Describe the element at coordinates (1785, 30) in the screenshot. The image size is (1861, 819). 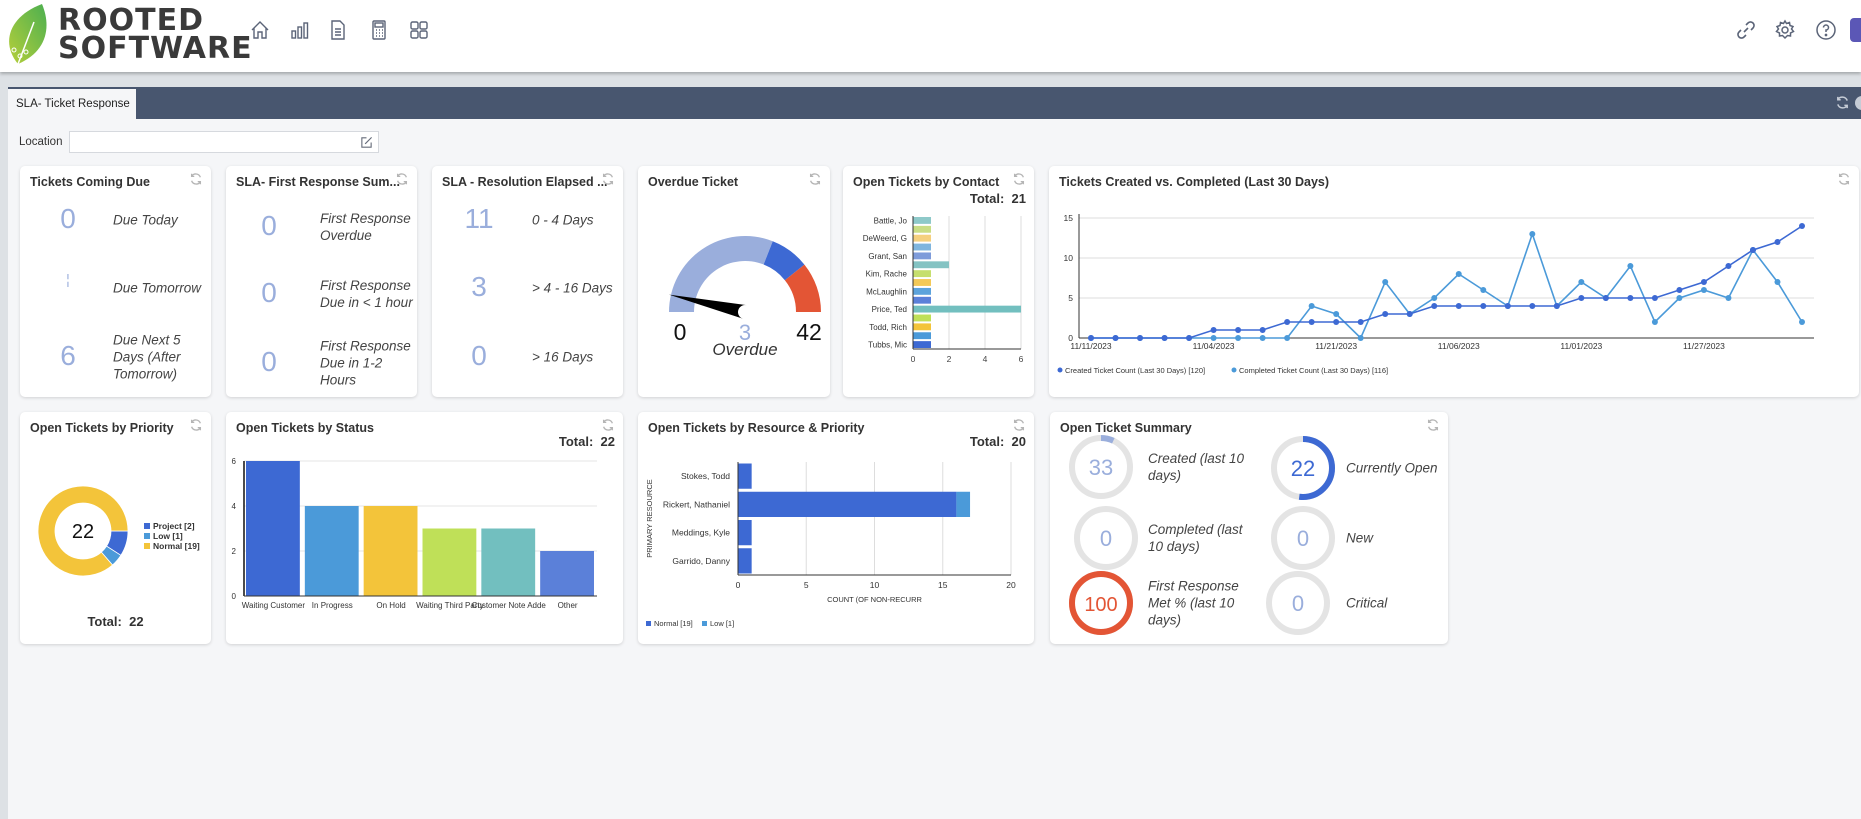
I see `gear-icon` at that location.